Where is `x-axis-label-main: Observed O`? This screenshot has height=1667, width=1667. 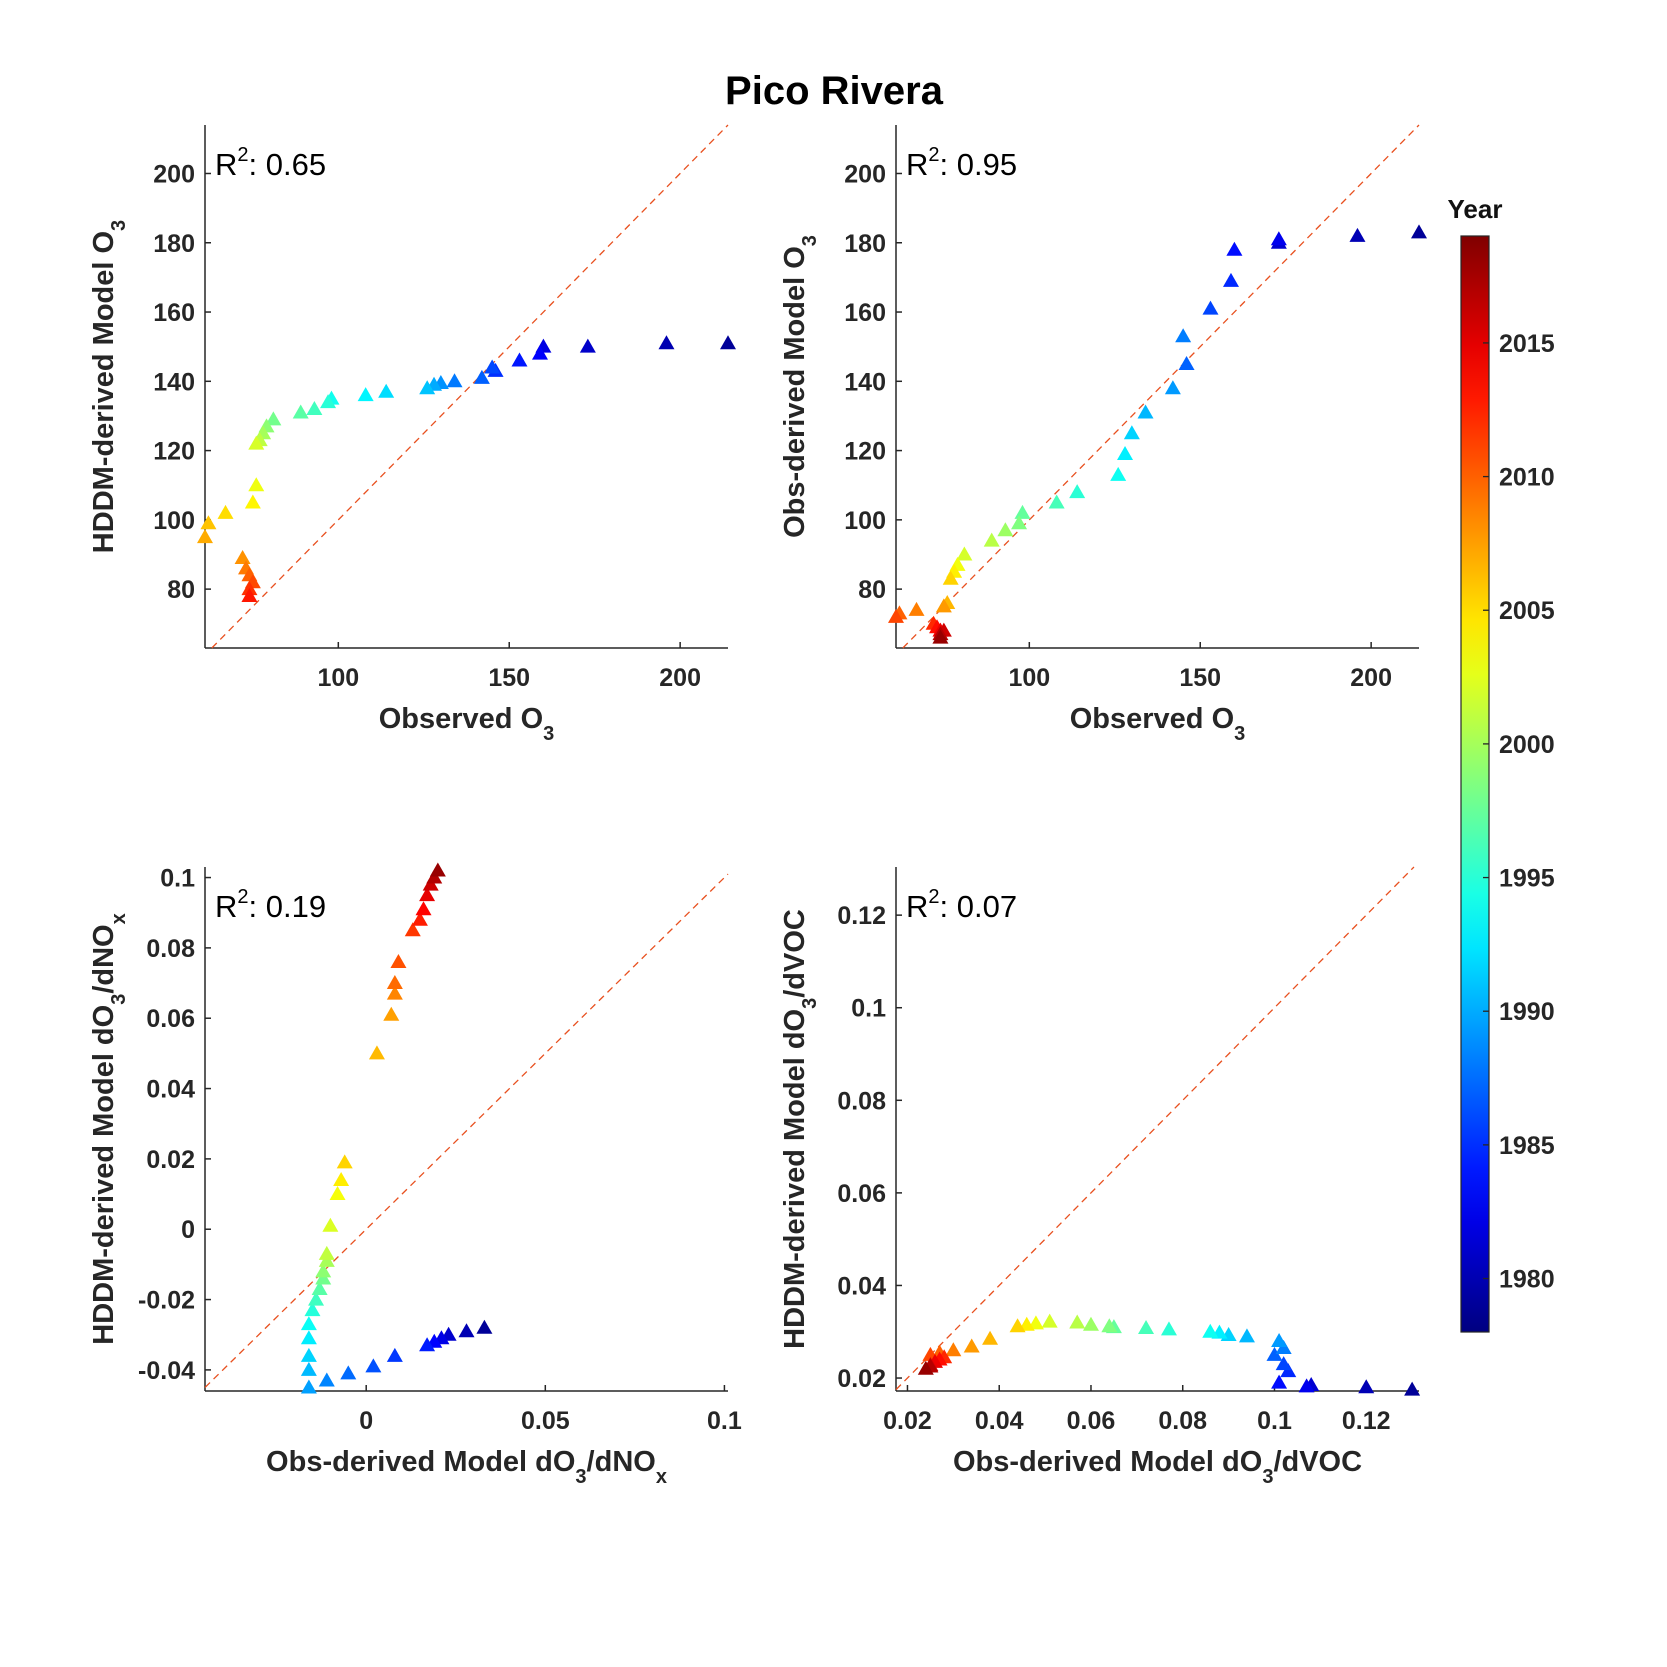 x-axis-label-main: Observed O is located at coordinates (1152, 719).